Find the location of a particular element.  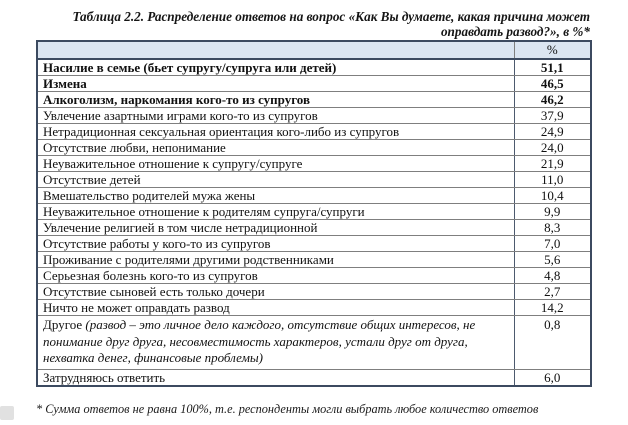

answer-value: 8,3 is located at coordinates (552, 227).